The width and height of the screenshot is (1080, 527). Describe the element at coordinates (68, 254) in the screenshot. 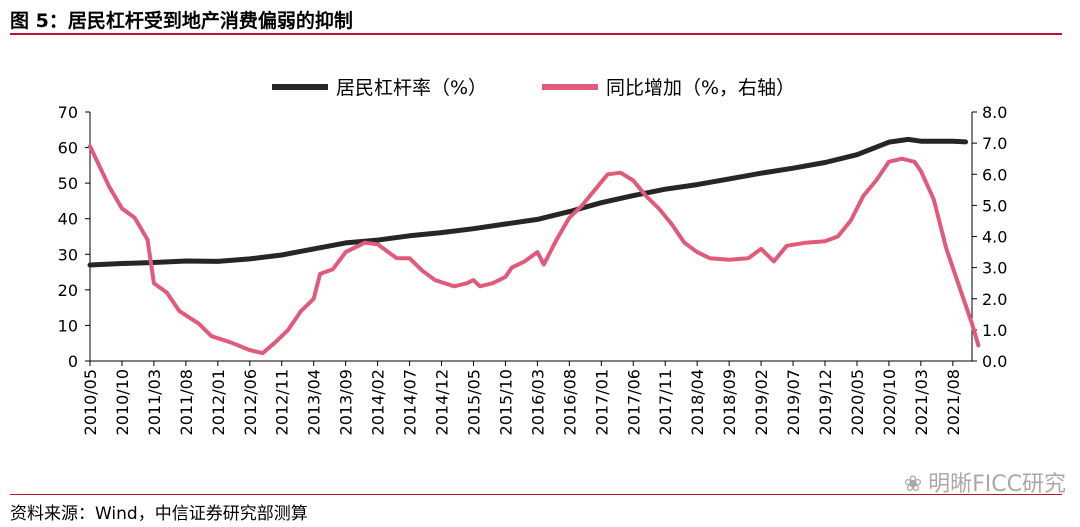

I see `left-tick-label: 30` at that location.